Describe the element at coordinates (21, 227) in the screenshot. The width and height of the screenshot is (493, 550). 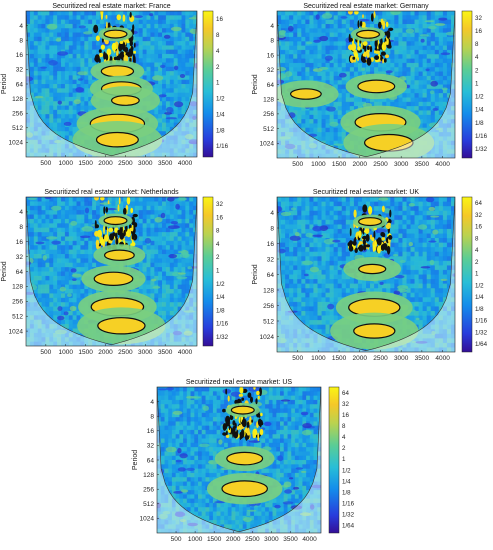
I see `y-tick-label: 8` at that location.